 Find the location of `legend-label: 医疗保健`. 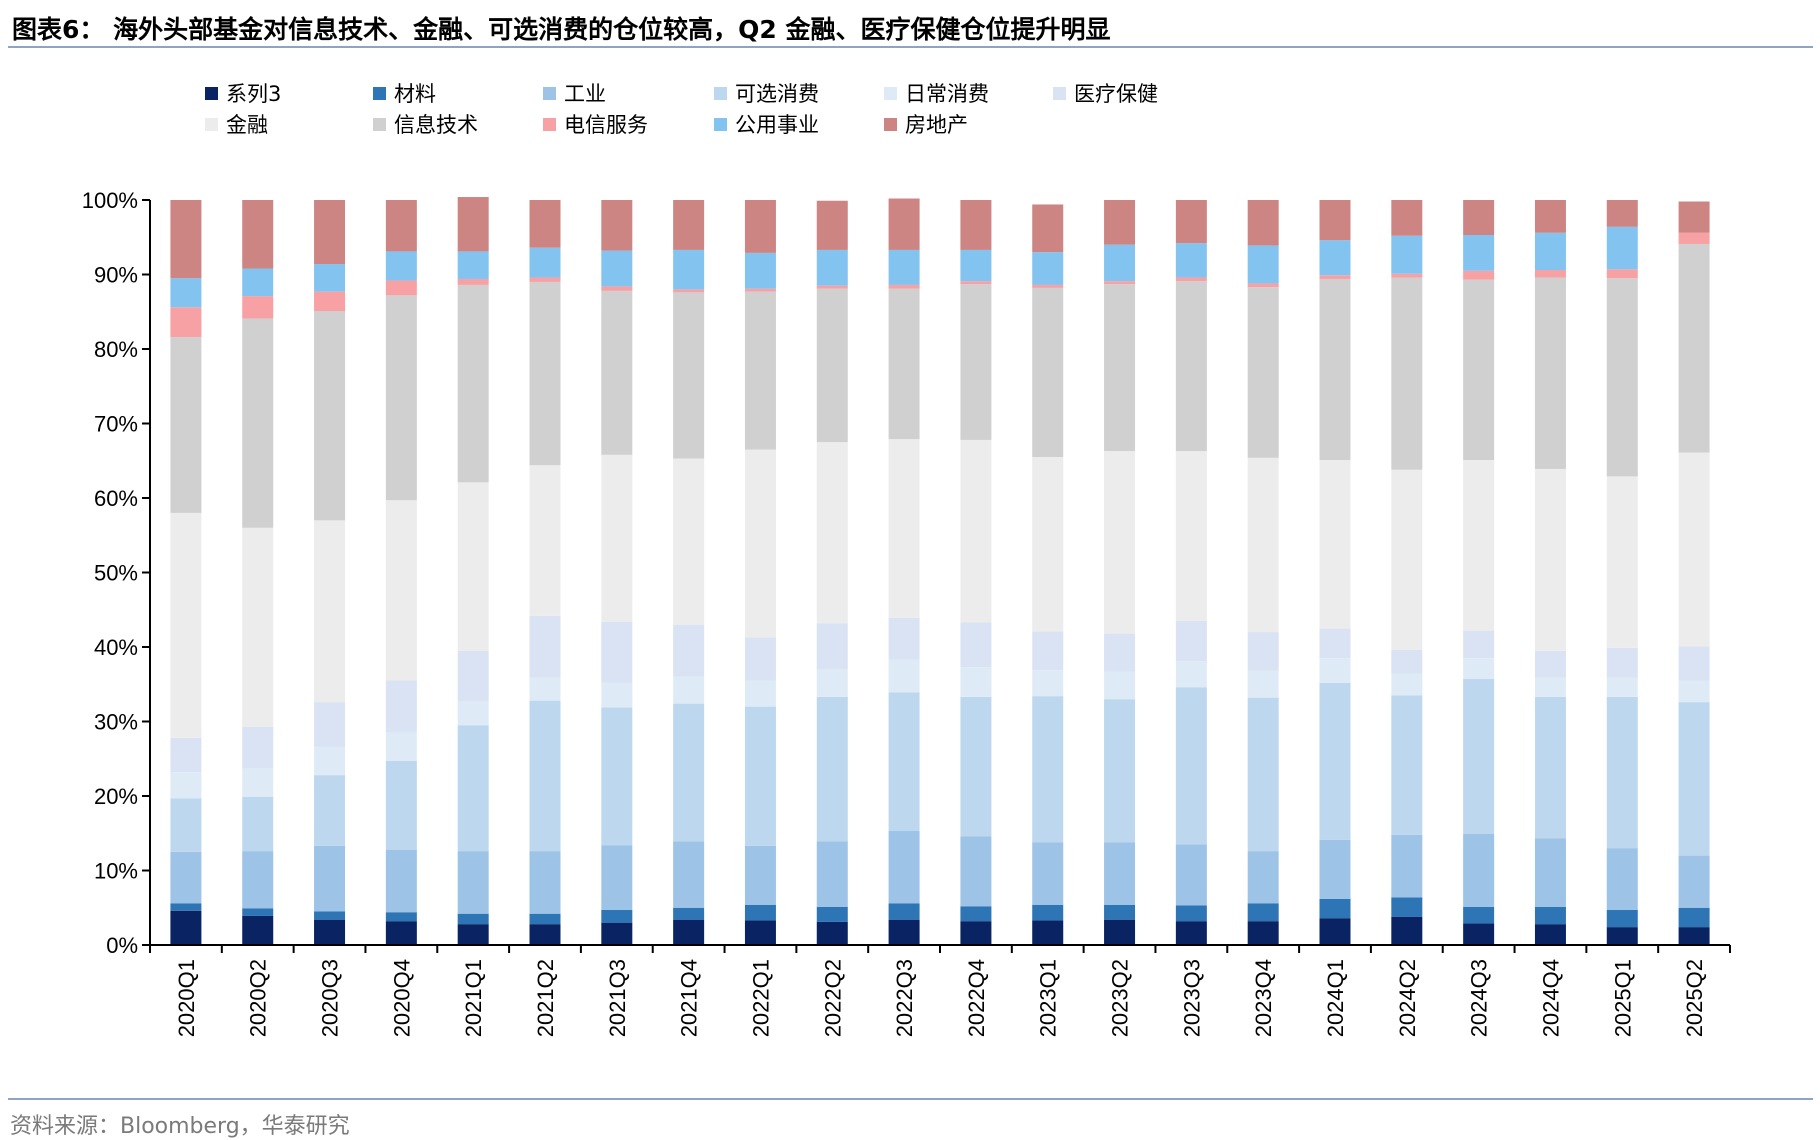

legend-label: 医疗保健 is located at coordinates (1116, 94).